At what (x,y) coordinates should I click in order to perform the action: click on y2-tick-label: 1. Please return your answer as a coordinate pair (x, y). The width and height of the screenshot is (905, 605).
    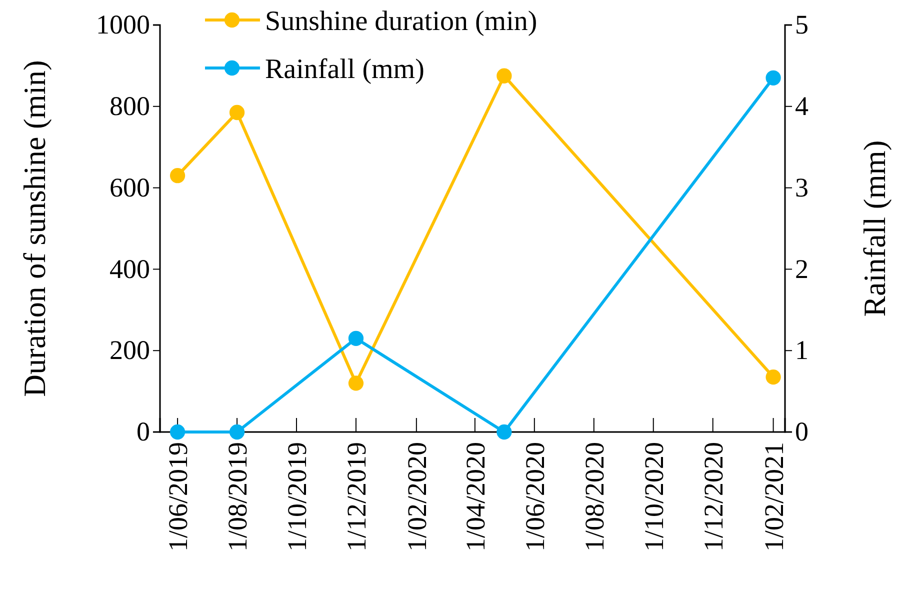
    Looking at the image, I should click on (801, 350).